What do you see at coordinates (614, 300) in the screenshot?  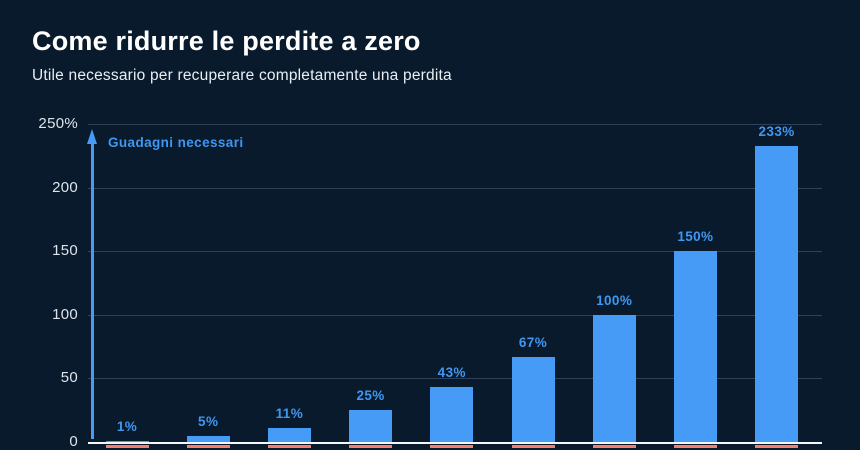 I see `bar-value-label: 100%` at bounding box center [614, 300].